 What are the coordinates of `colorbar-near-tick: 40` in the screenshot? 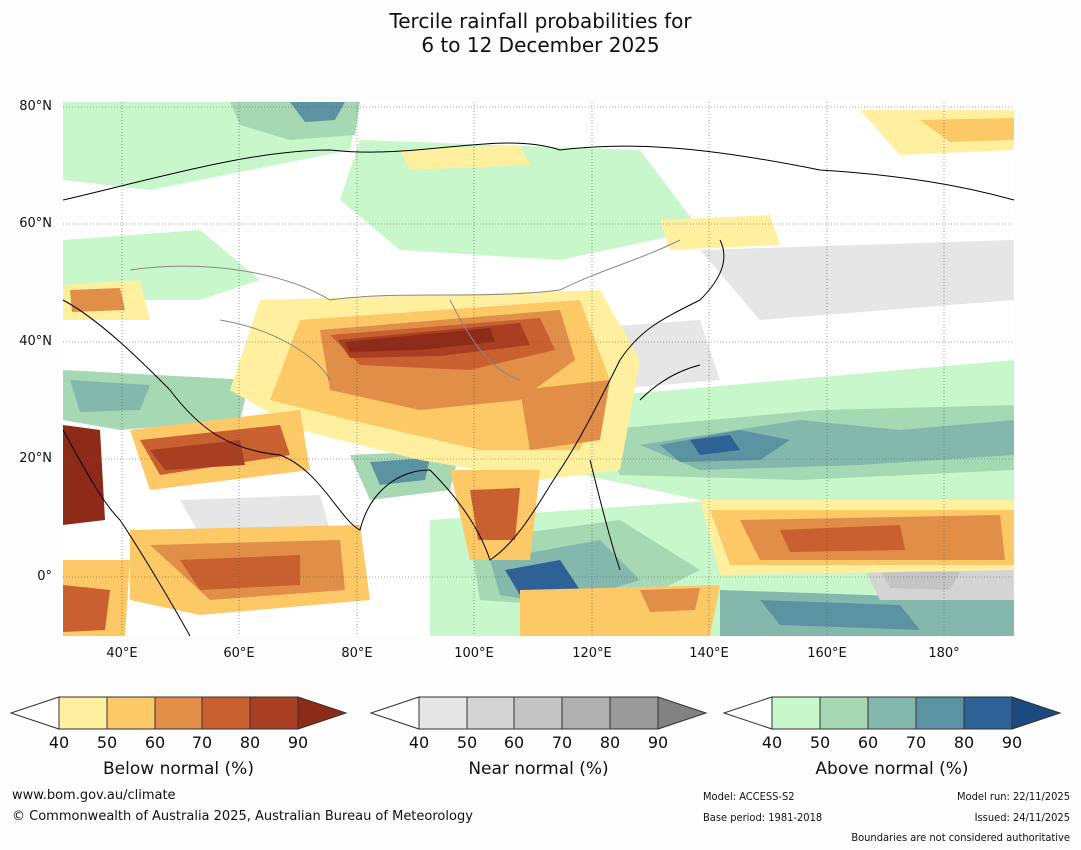 It's located at (419, 742).